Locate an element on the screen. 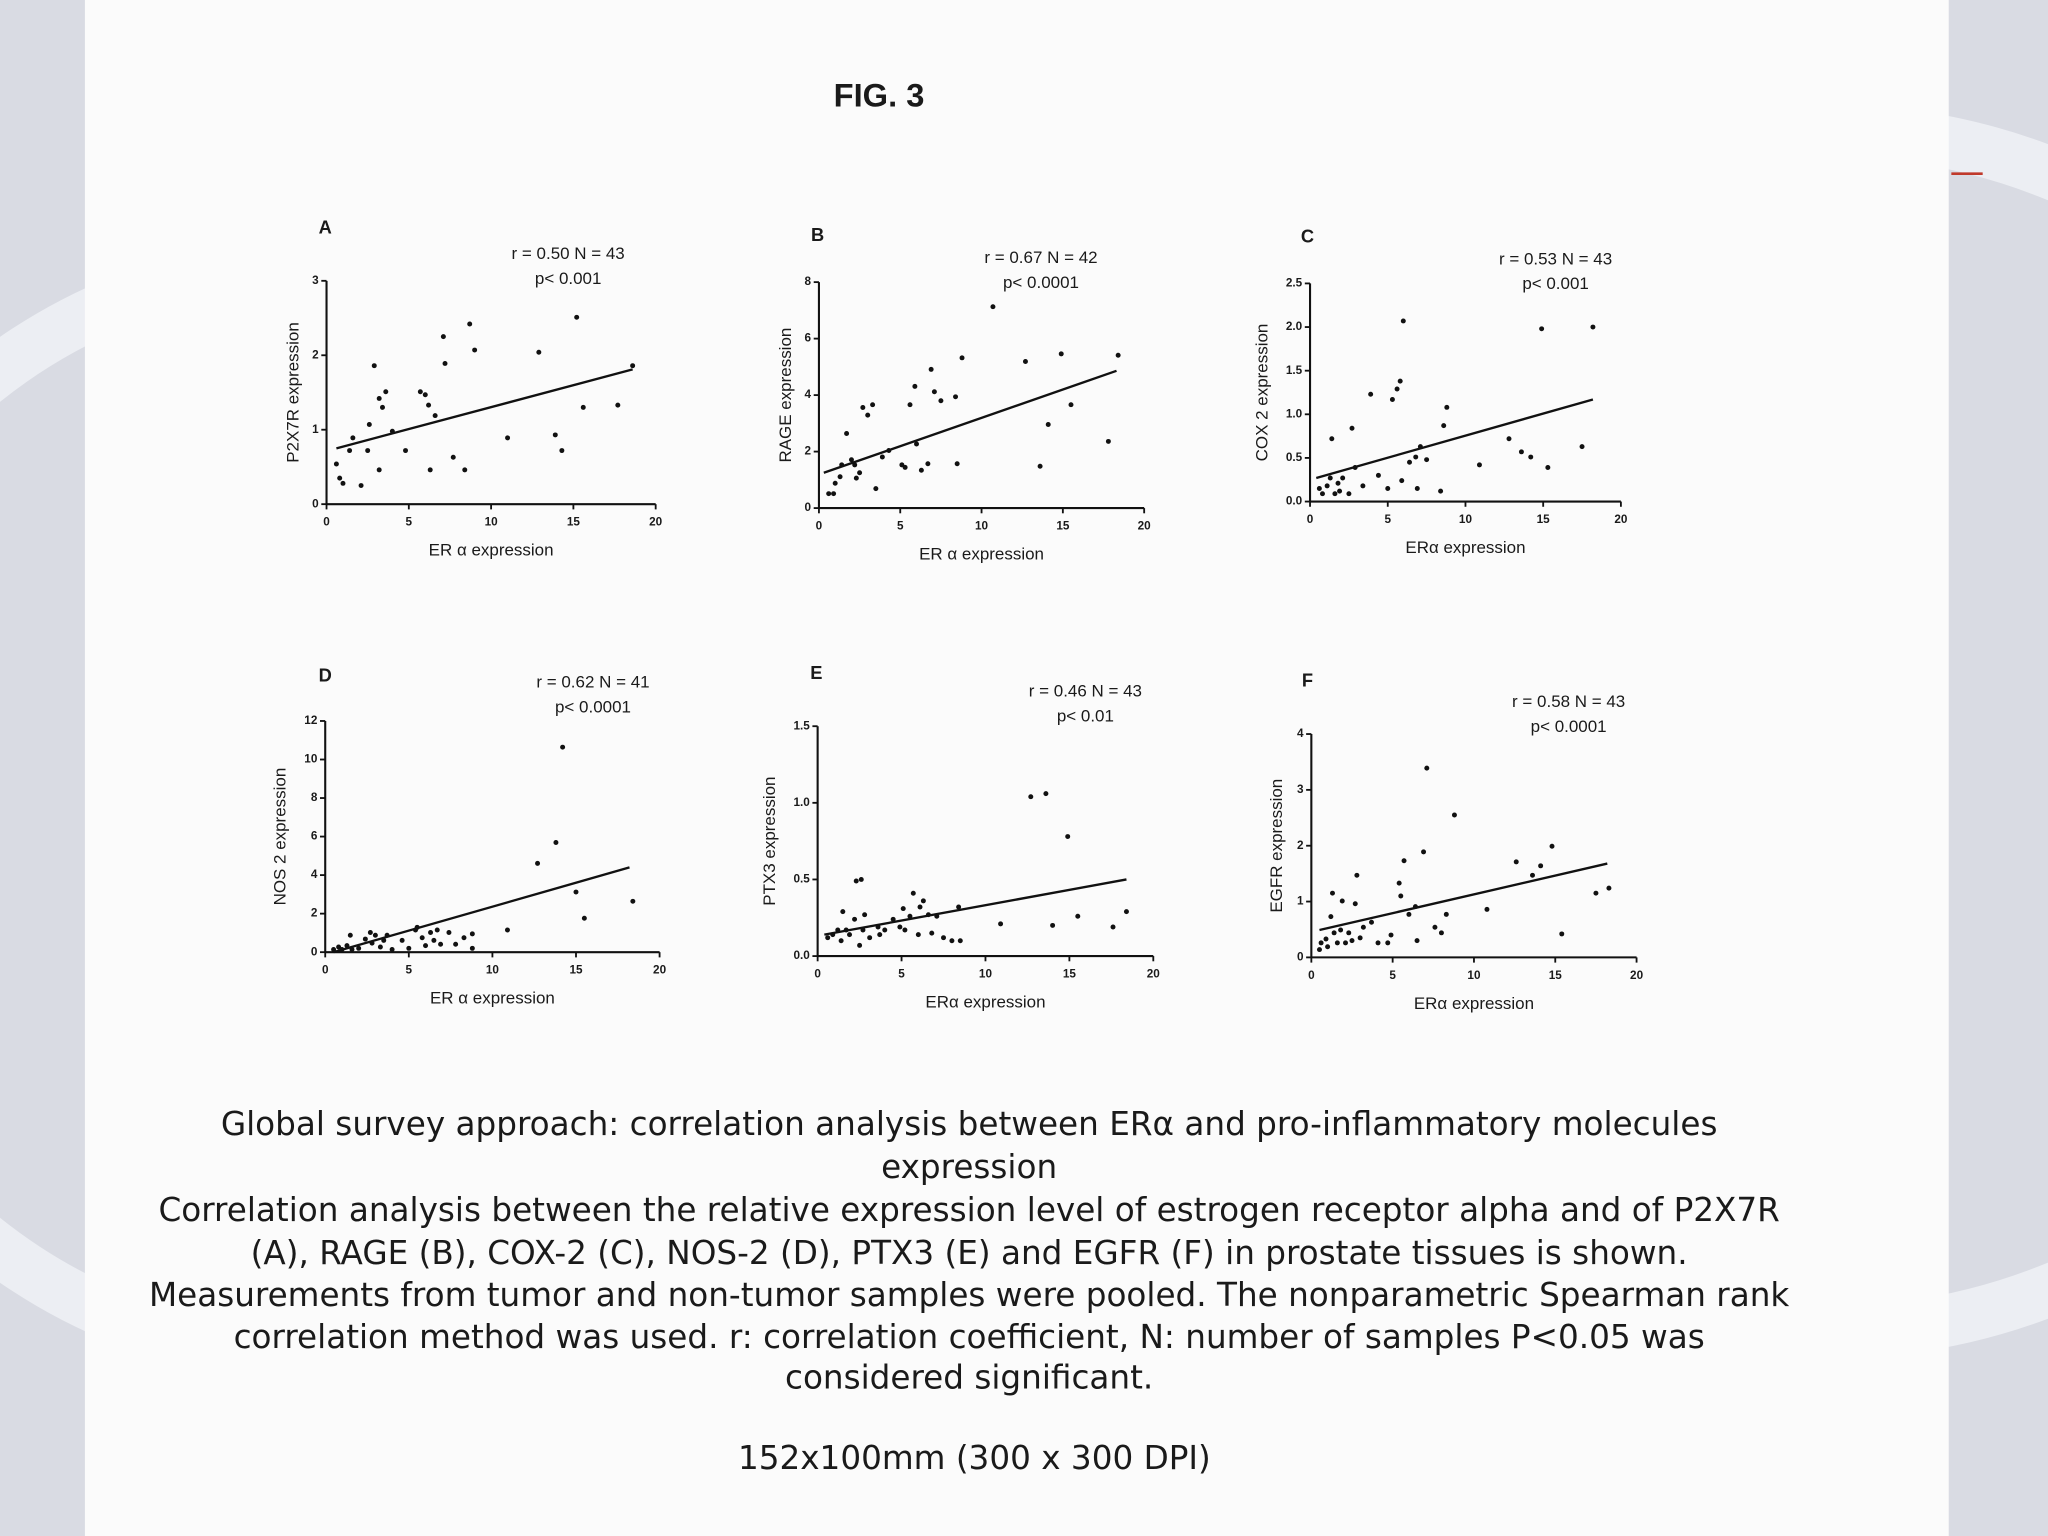 This screenshot has height=1536, width=2048. annotation: r = 0.62 N = 41 is located at coordinates (592, 682).